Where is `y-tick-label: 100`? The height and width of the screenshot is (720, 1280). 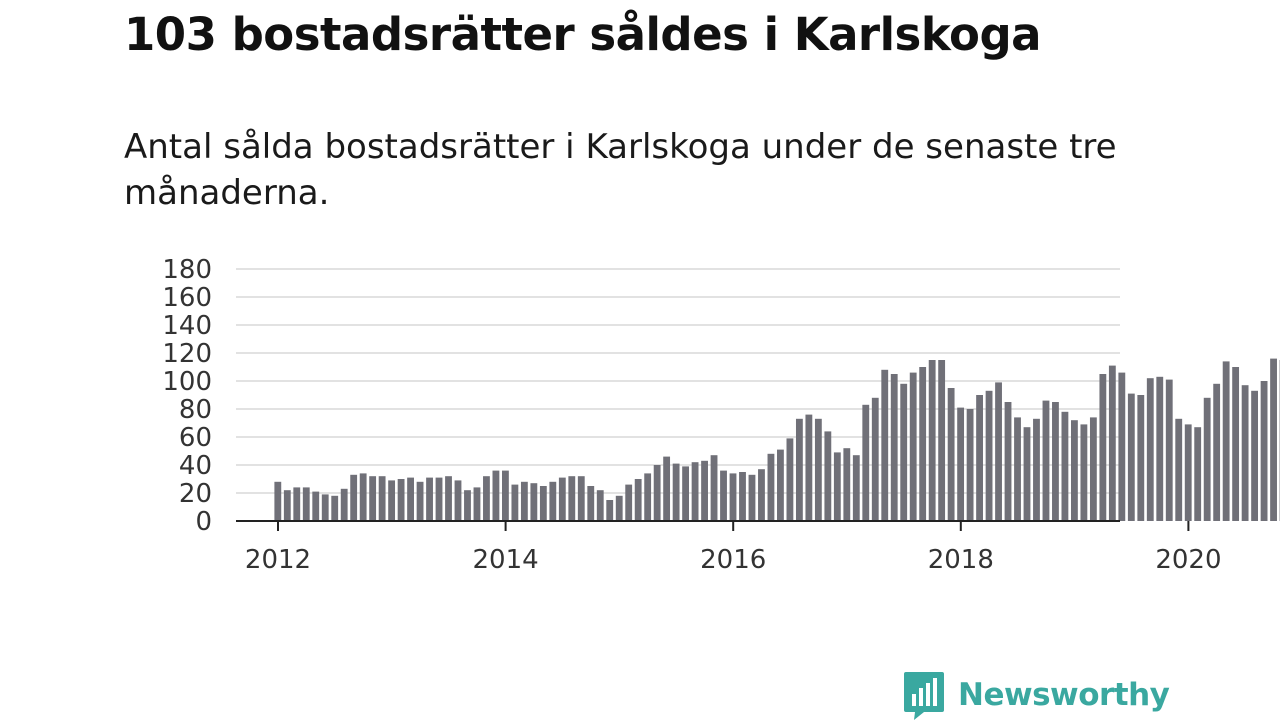
y-tick-label: 100 is located at coordinates (187, 382).